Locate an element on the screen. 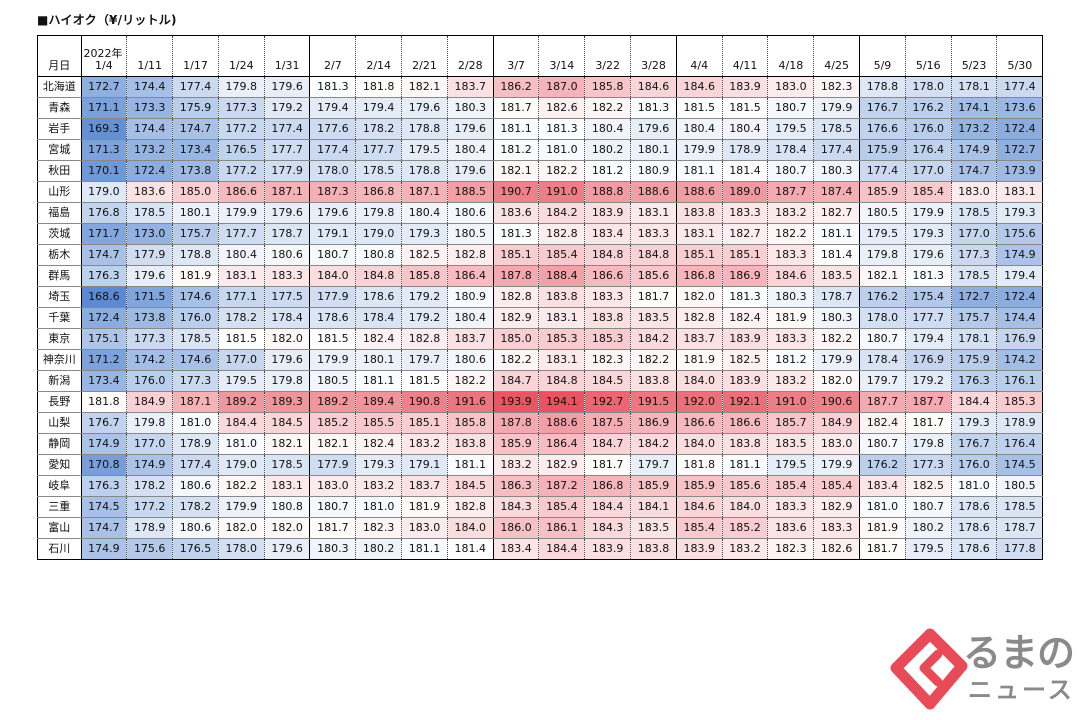  price-cell: 187.1 is located at coordinates (424, 192).